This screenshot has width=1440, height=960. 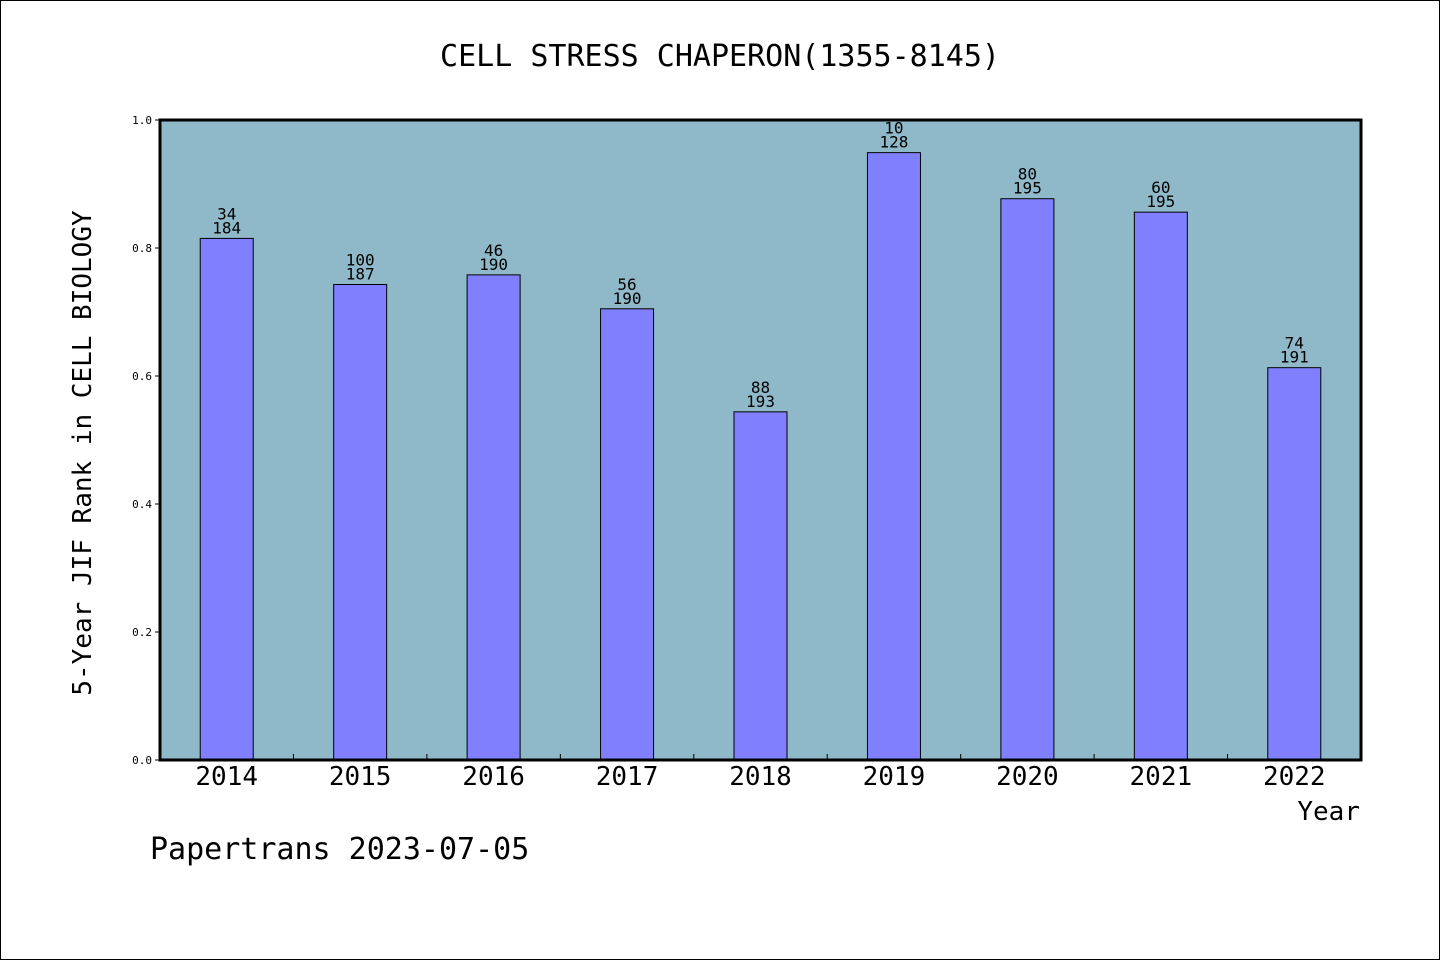 What do you see at coordinates (1027, 174) in the screenshot?
I see `bar-label-rank: 80` at bounding box center [1027, 174].